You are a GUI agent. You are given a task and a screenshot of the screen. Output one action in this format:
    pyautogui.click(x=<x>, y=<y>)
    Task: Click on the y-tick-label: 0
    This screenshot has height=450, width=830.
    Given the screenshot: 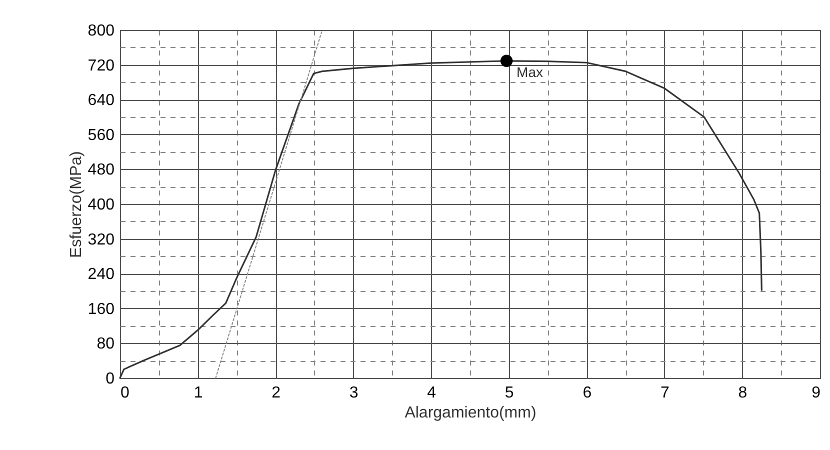 What is the action you would take?
    pyautogui.click(x=110, y=379)
    